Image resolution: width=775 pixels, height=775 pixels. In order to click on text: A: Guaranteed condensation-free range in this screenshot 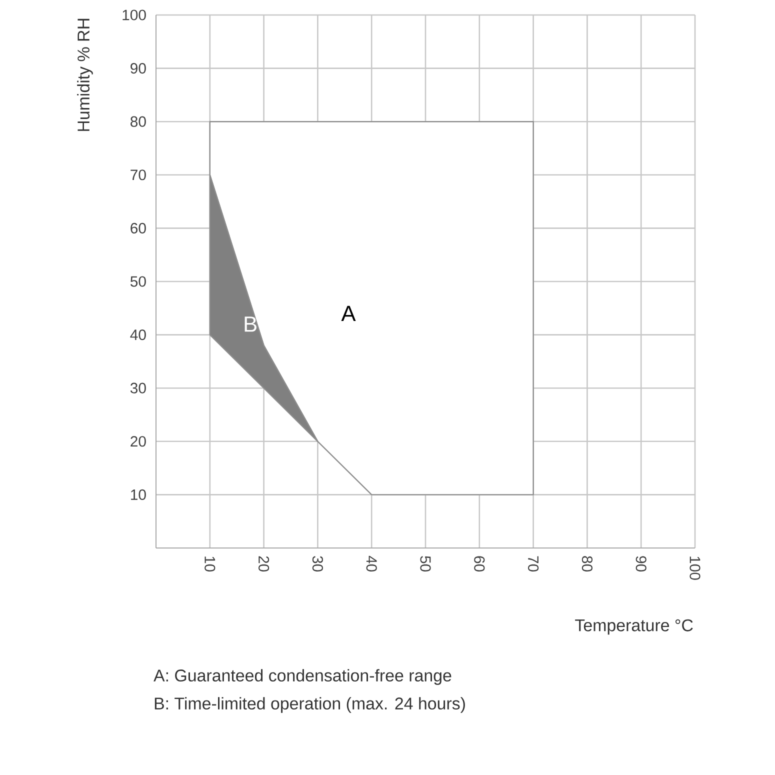, I will do `click(303, 677)`.